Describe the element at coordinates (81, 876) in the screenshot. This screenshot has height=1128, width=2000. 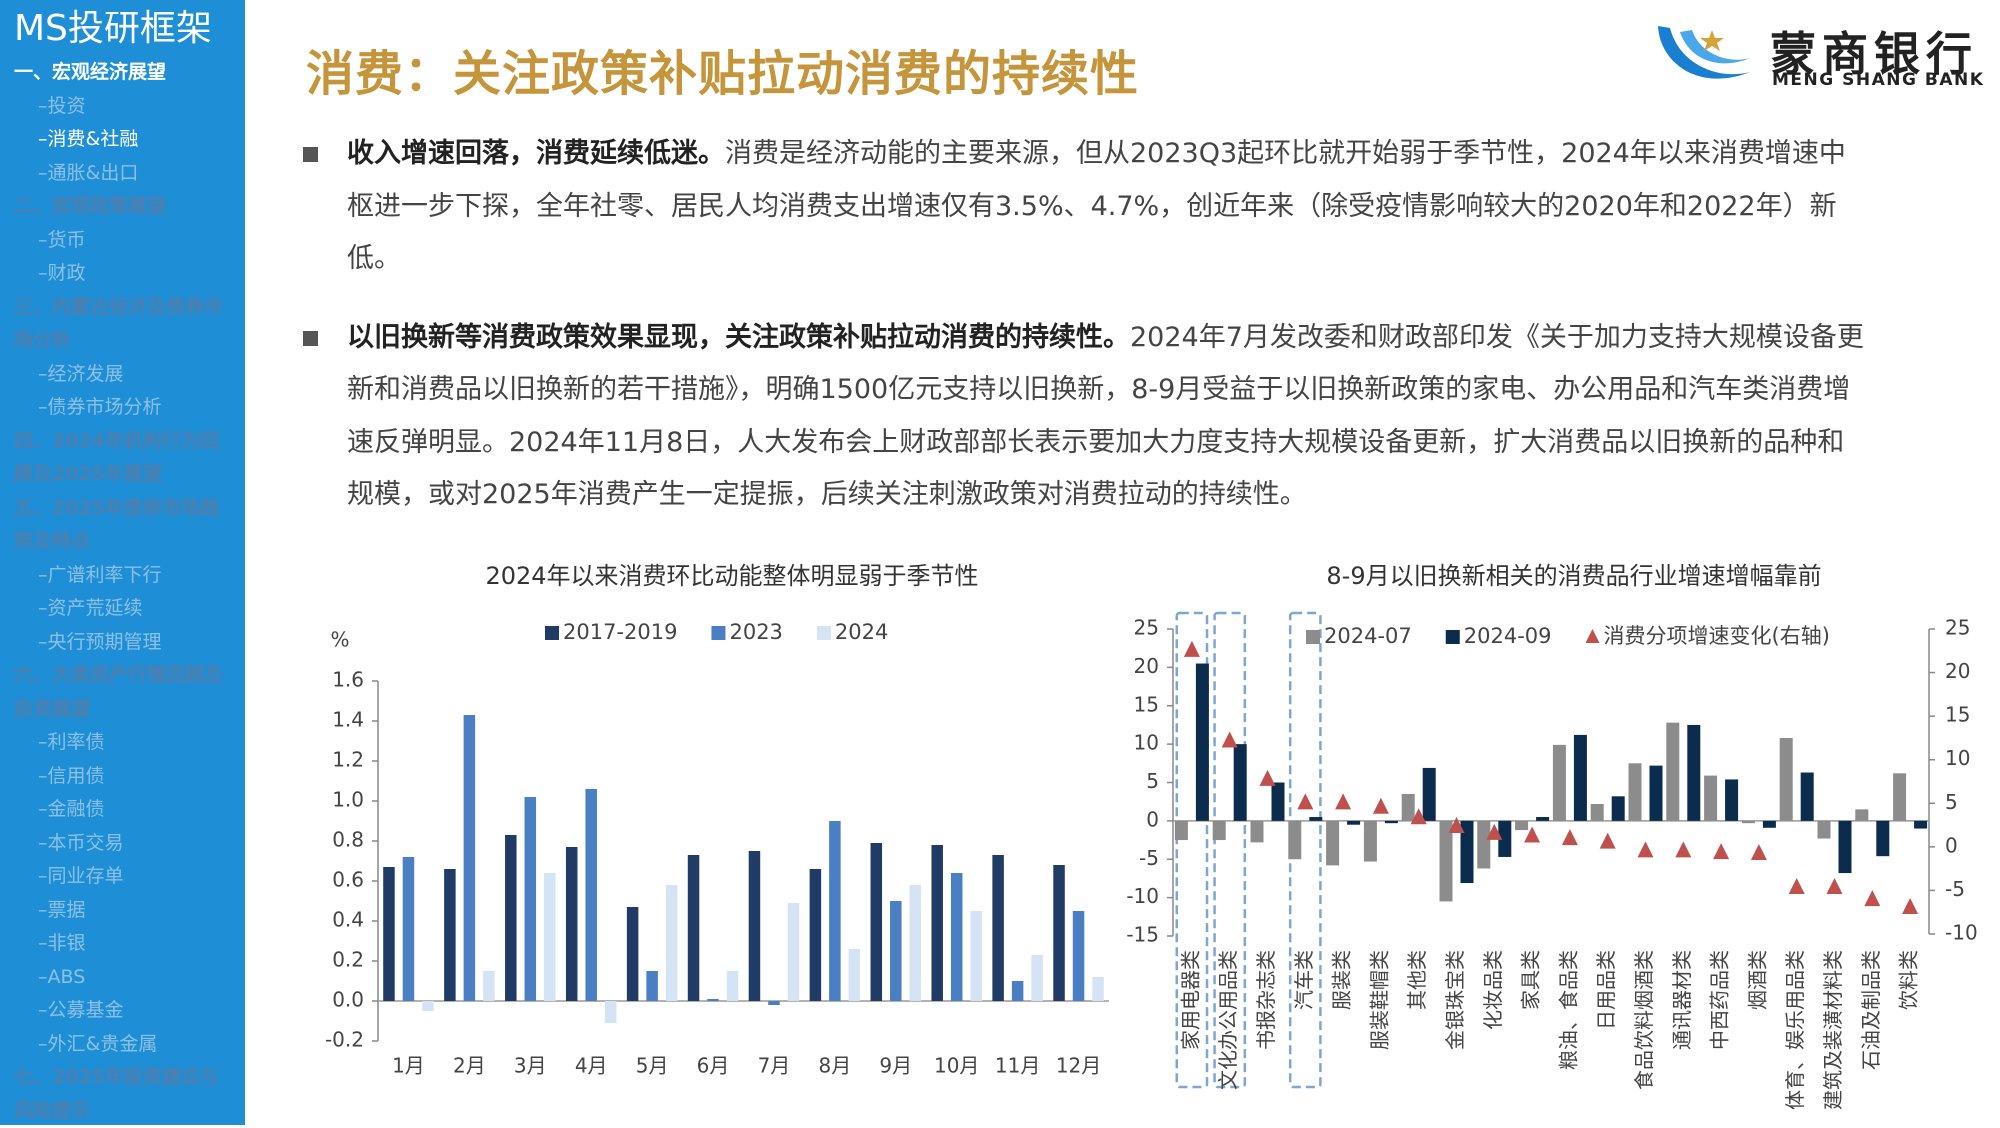
I see `nav-item: –同业存单` at that location.